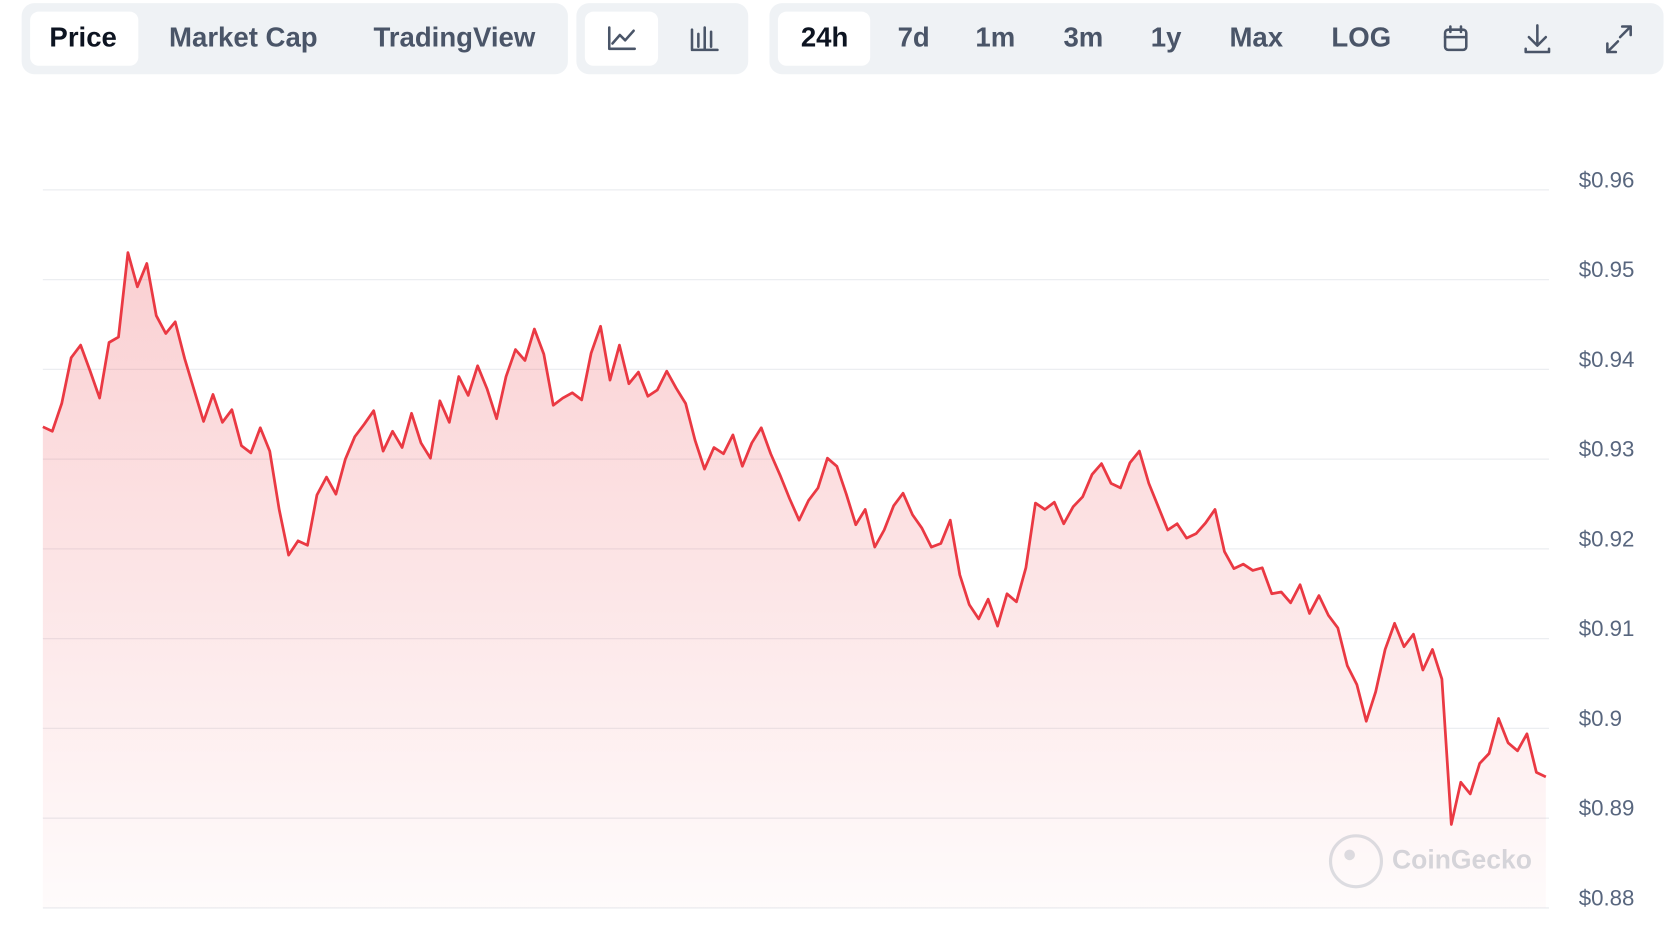  I want to click on line-chart-icon, so click(621, 38).